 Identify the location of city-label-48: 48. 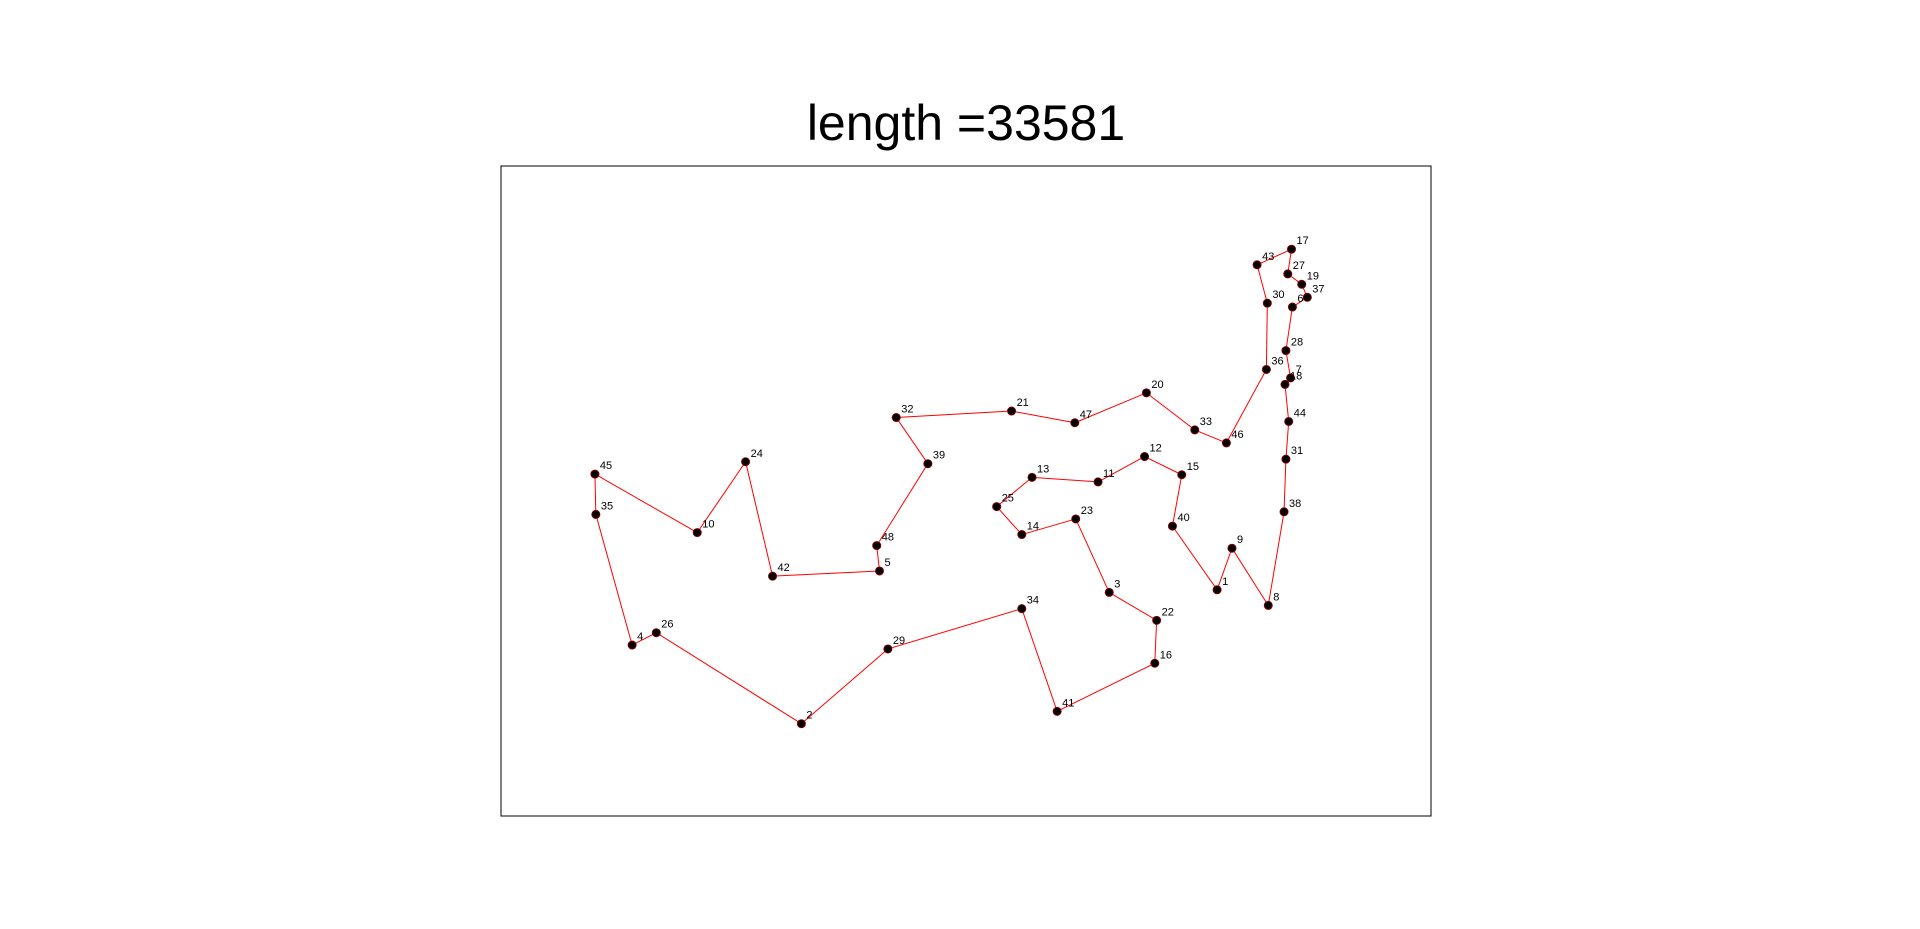
(888, 538).